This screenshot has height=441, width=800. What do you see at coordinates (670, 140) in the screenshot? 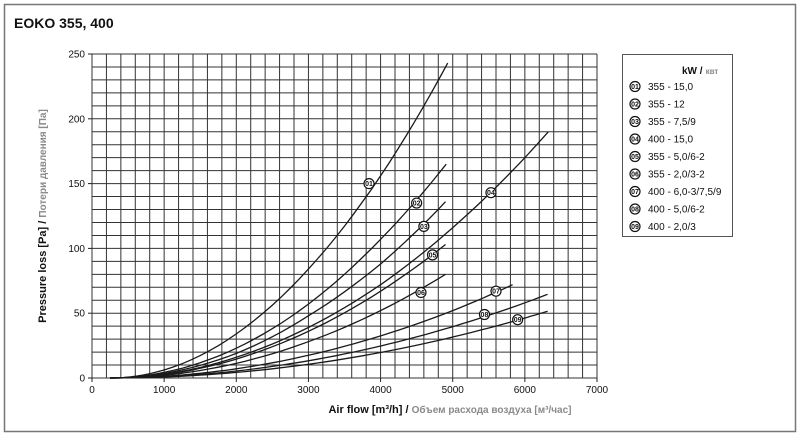
I see `legend-label: 400 - 15,0` at bounding box center [670, 140].